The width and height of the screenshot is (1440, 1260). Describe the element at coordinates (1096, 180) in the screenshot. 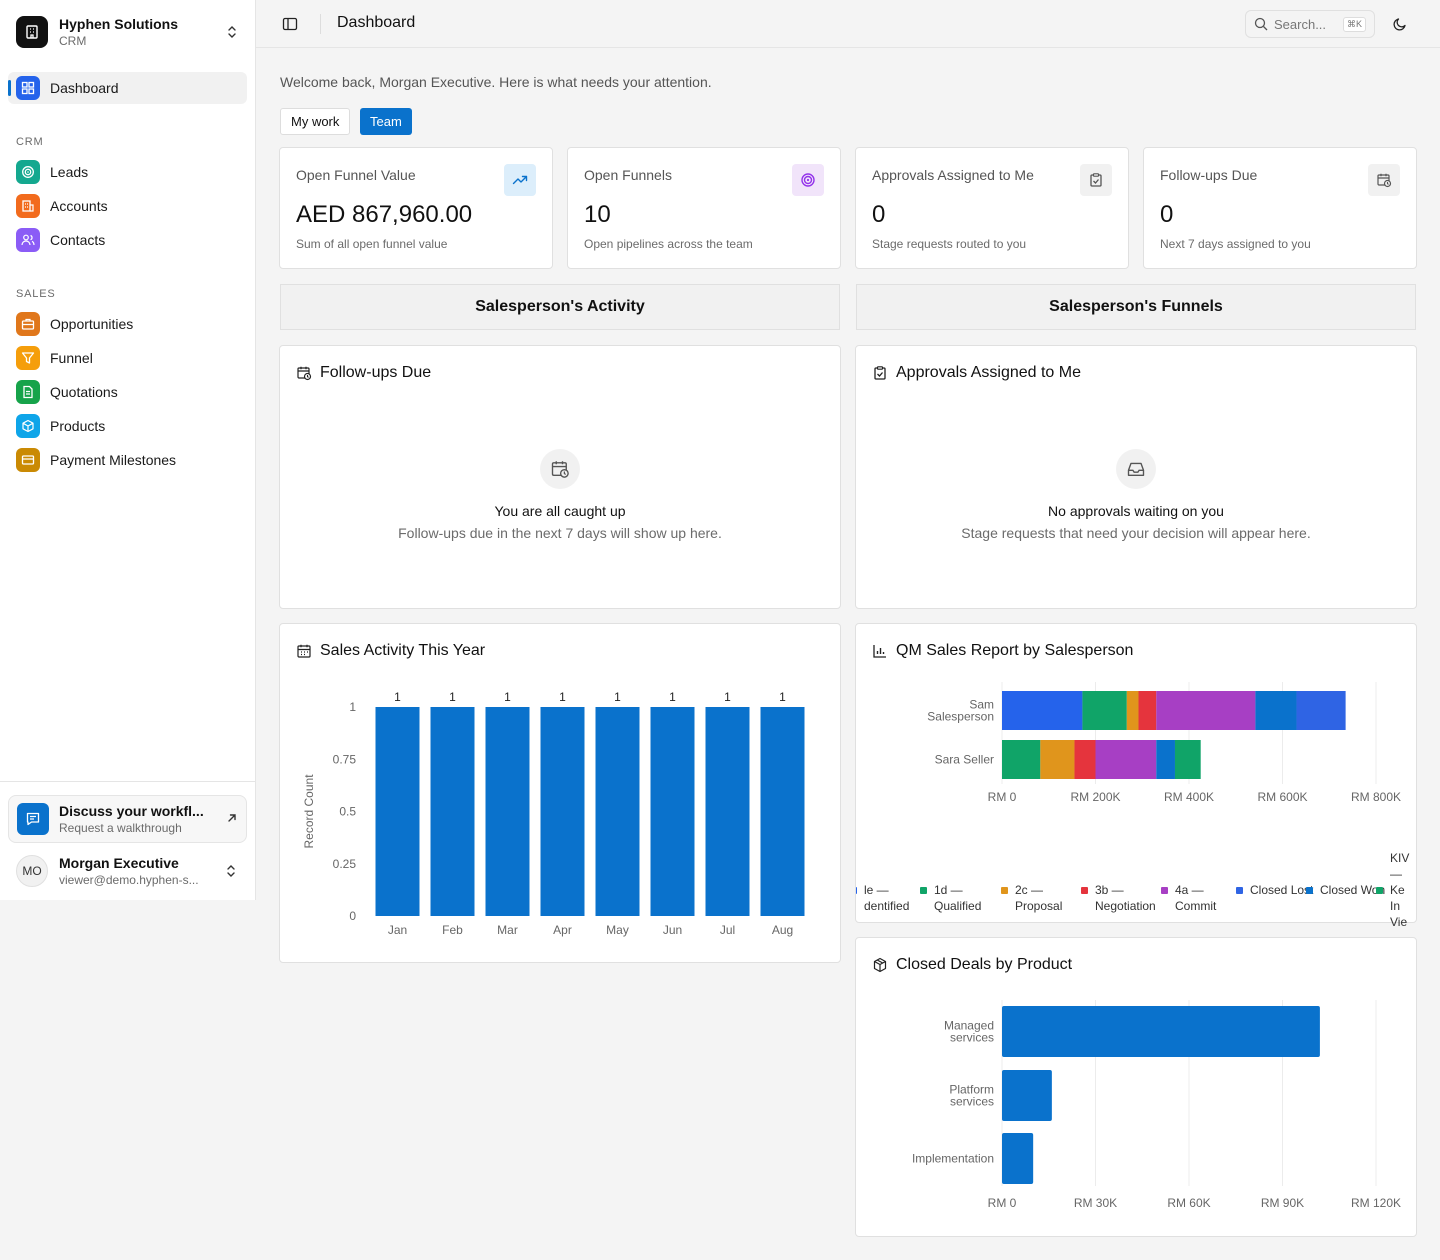

I see `clipboard-check-icon` at that location.